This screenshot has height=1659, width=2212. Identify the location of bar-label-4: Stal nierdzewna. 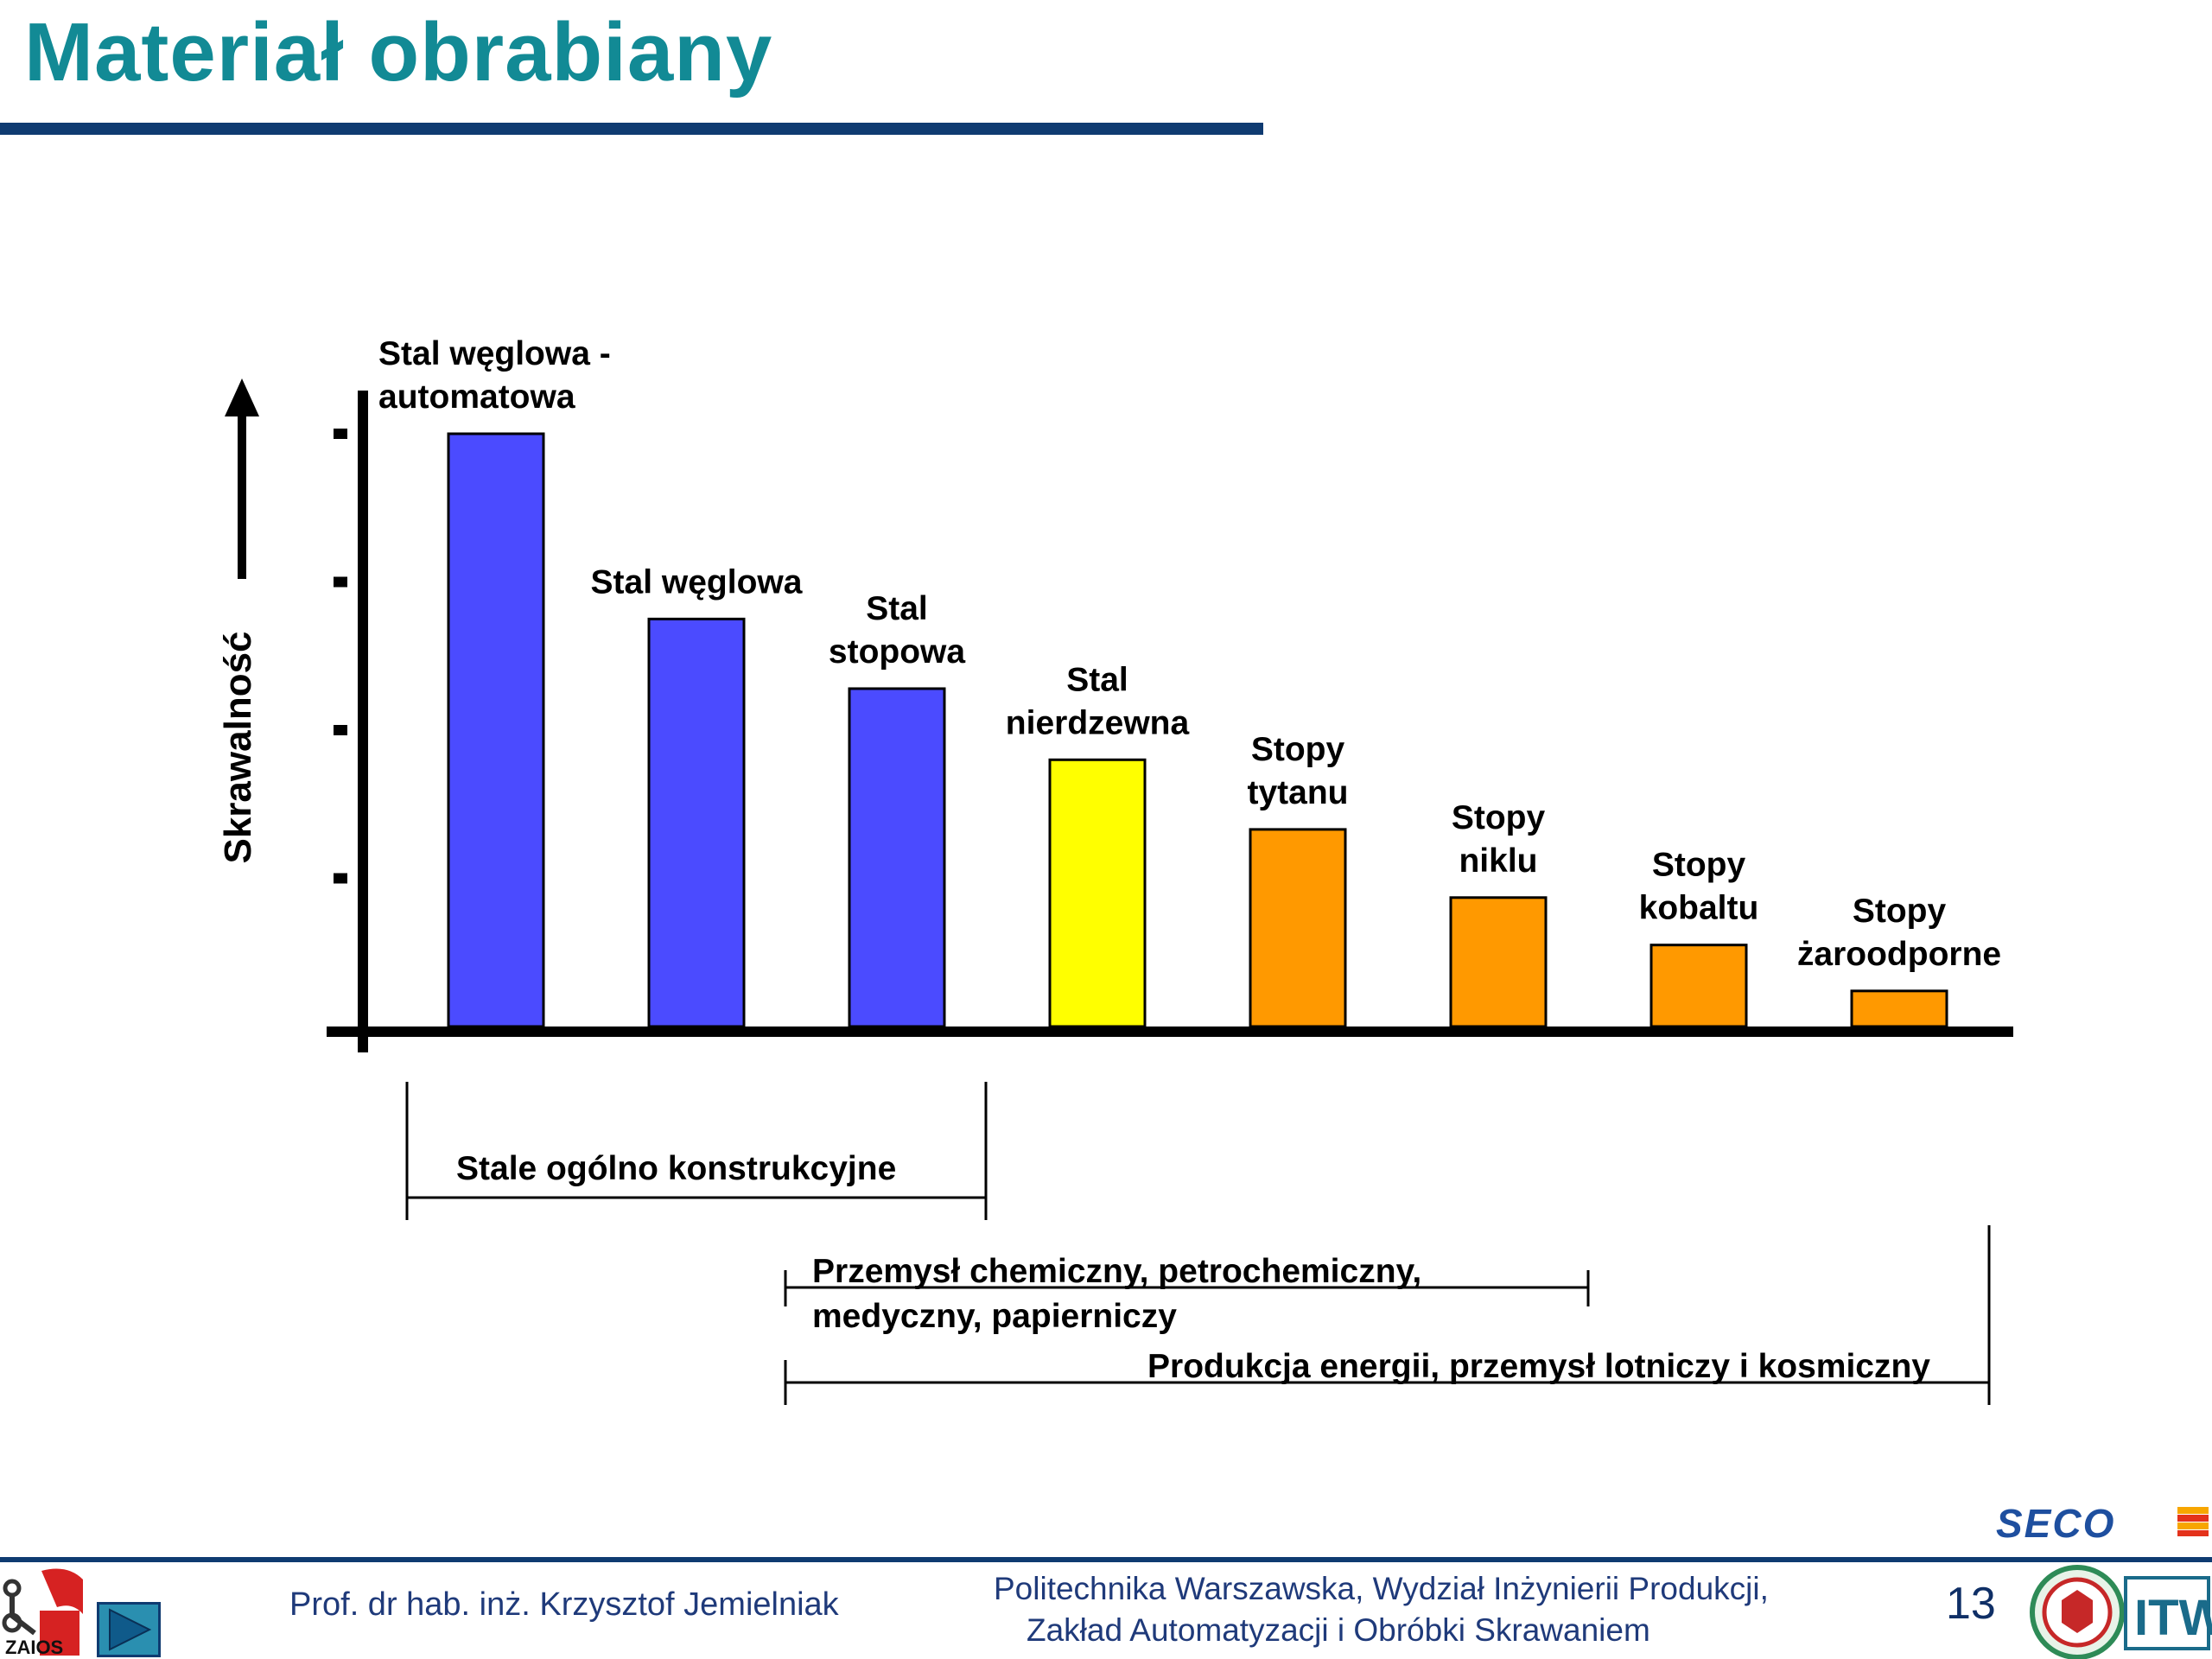
(1098, 701).